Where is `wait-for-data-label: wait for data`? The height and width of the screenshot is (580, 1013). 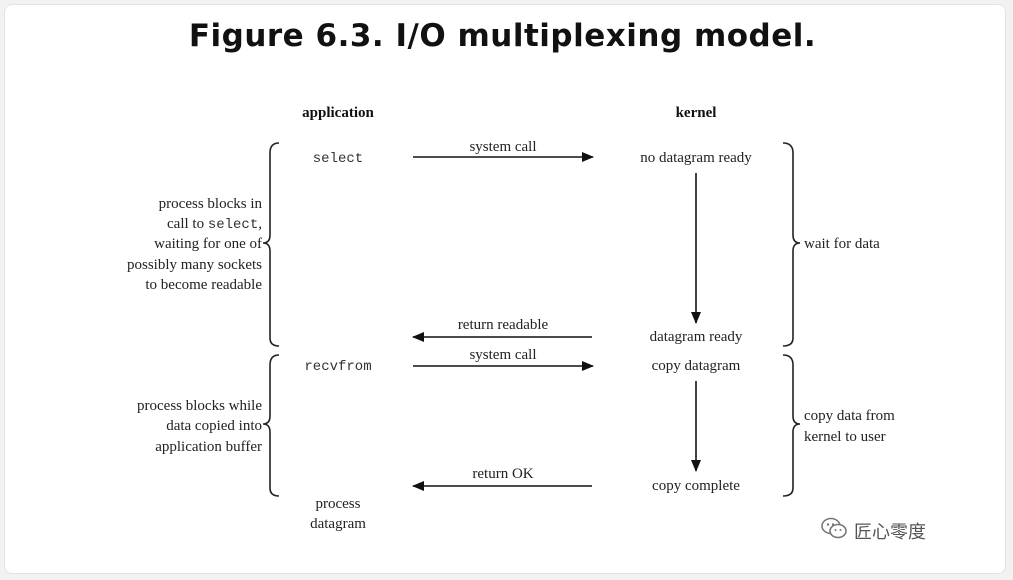 wait-for-data-label: wait for data is located at coordinates (842, 244).